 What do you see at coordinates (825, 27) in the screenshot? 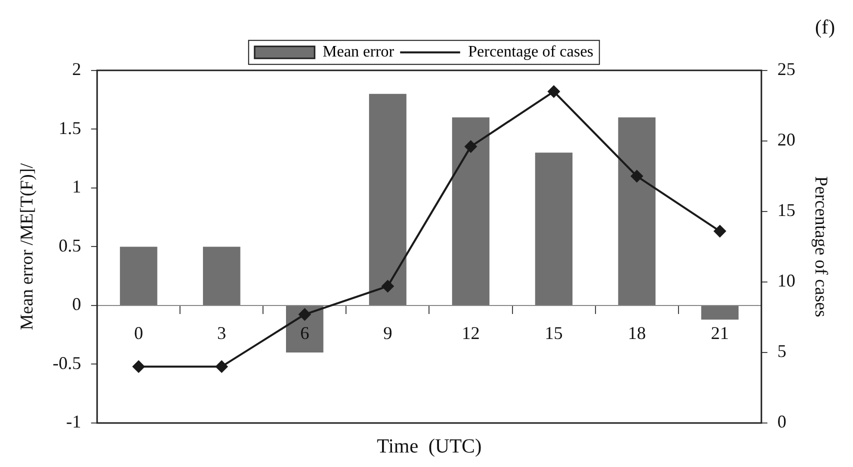
I see `text: (f)` at bounding box center [825, 27].